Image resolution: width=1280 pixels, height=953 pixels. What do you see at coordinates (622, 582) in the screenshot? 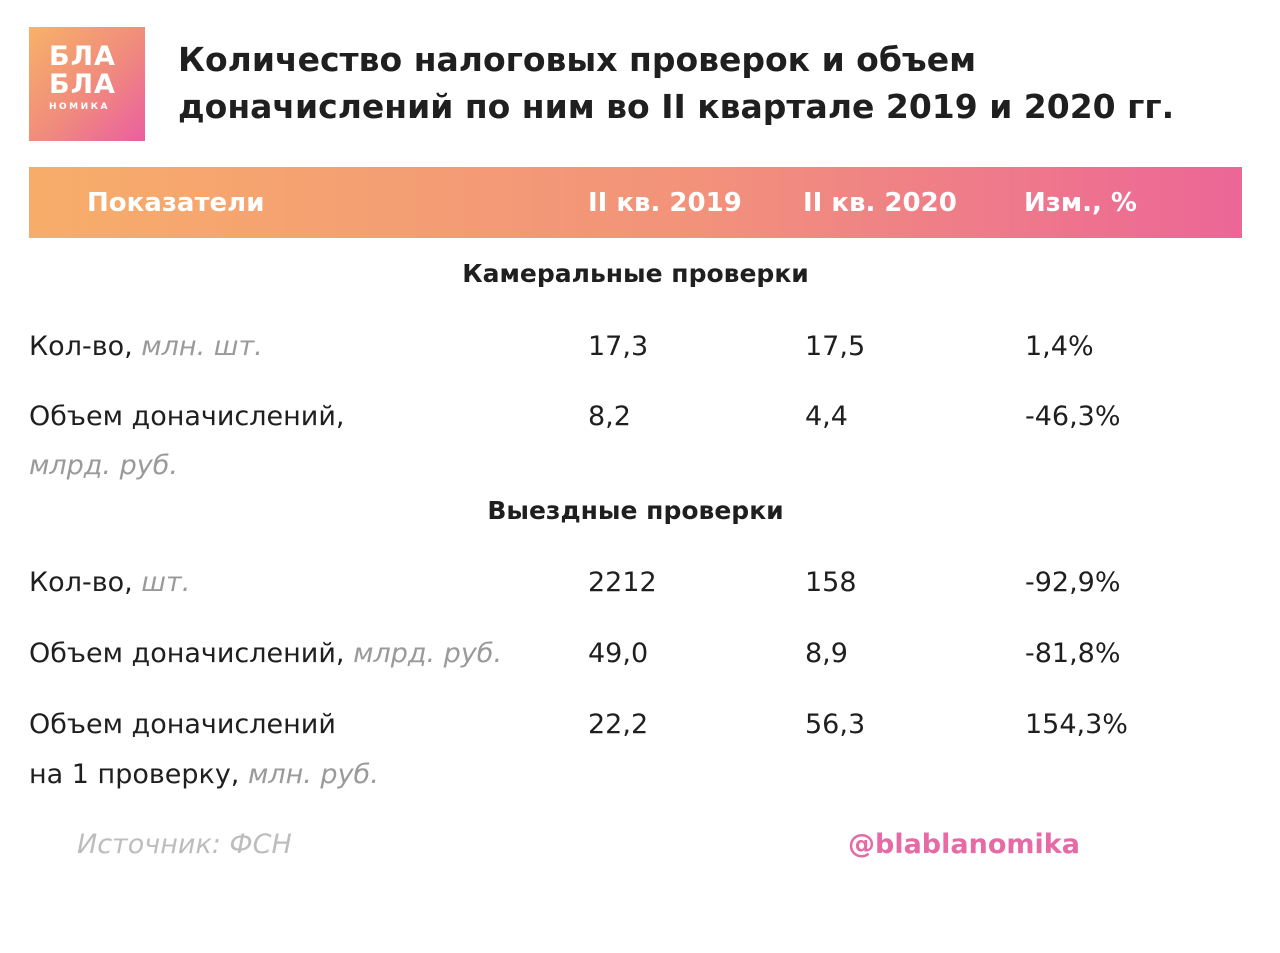
I see `cell-2019: 2212` at bounding box center [622, 582].